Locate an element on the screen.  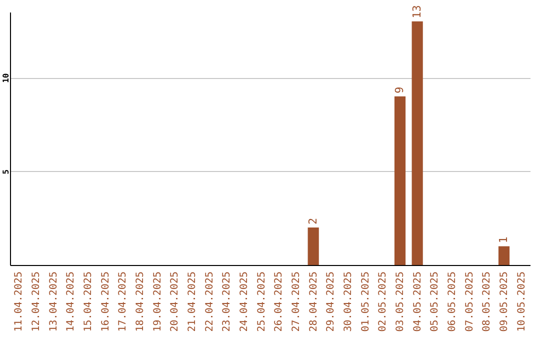
x-tick-label: 05.05.2025 is located at coordinates (435, 302).